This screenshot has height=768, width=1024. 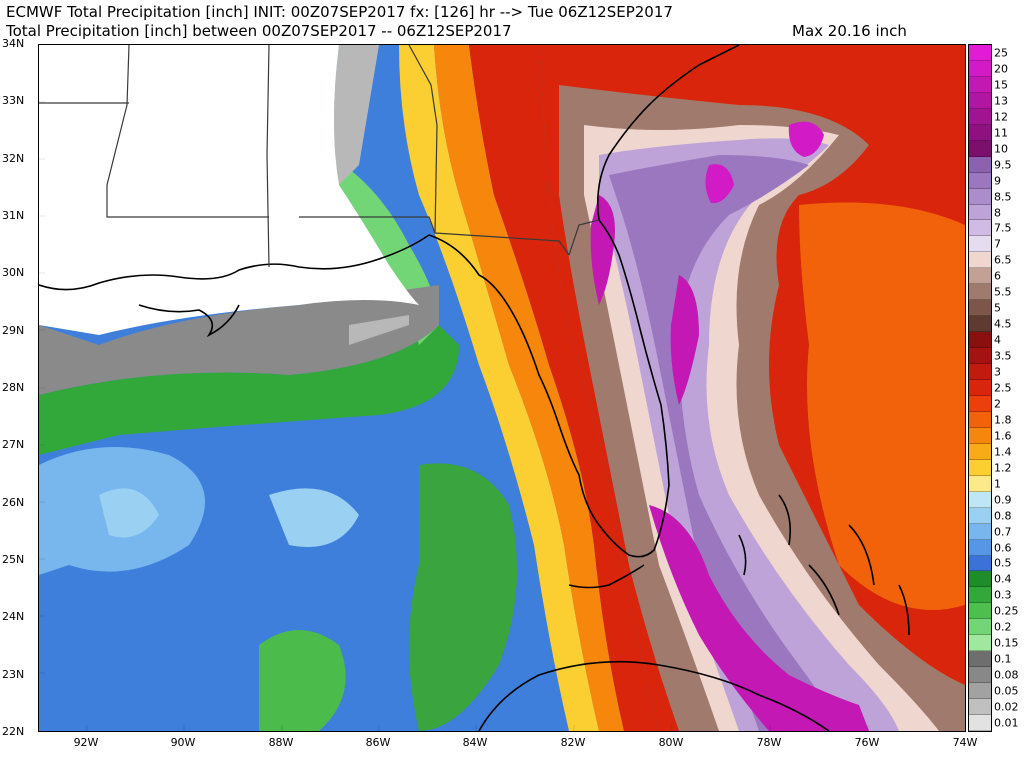 What do you see at coordinates (997, 404) in the screenshot?
I see `legend-label: 2` at bounding box center [997, 404].